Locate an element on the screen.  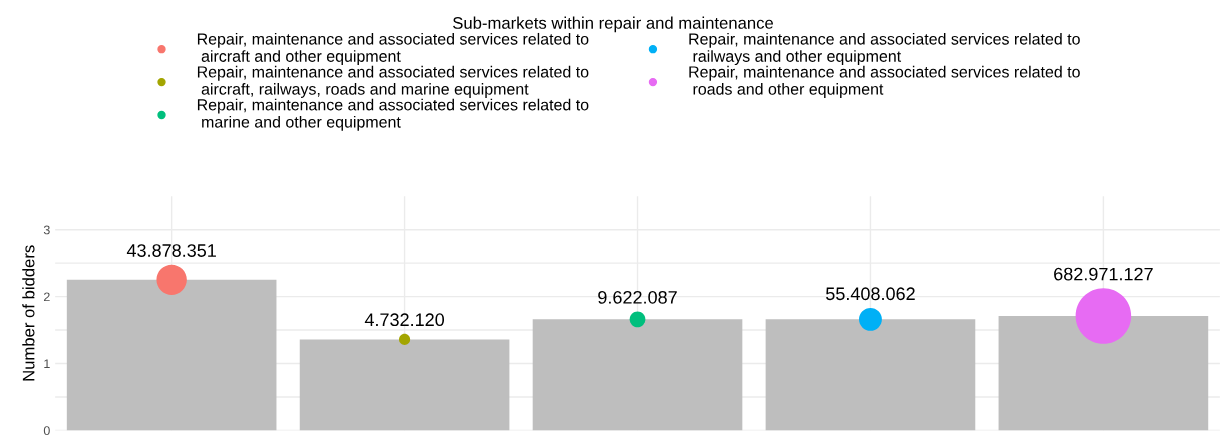
annotation: 9.622.087 is located at coordinates (637, 297).